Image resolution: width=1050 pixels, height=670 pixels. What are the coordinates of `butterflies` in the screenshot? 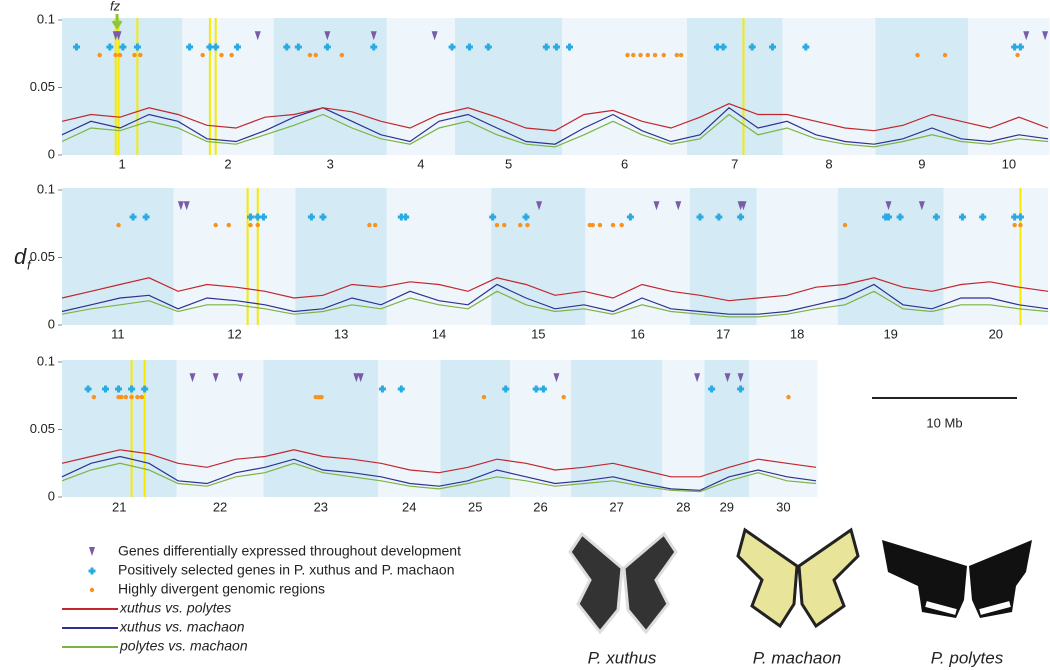 It's located at (800, 581).